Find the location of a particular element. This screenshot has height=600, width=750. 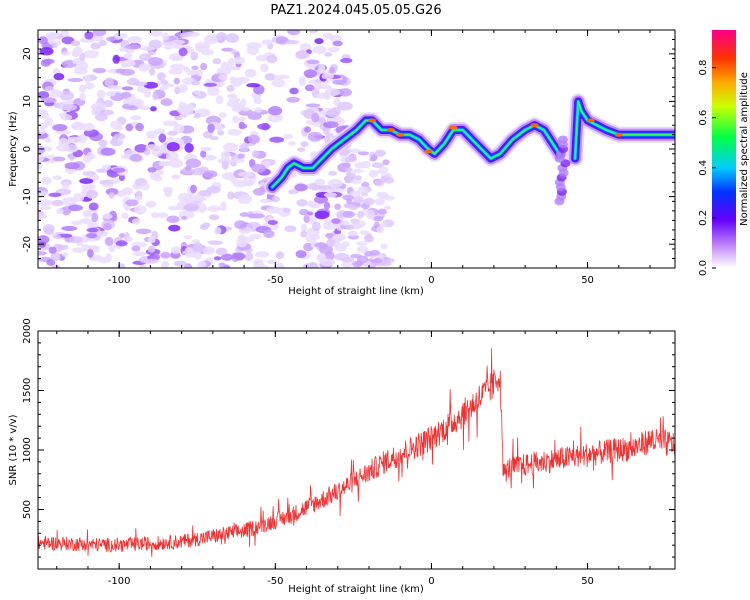

snr-y-tick-label: 500 is located at coordinates (27, 509).